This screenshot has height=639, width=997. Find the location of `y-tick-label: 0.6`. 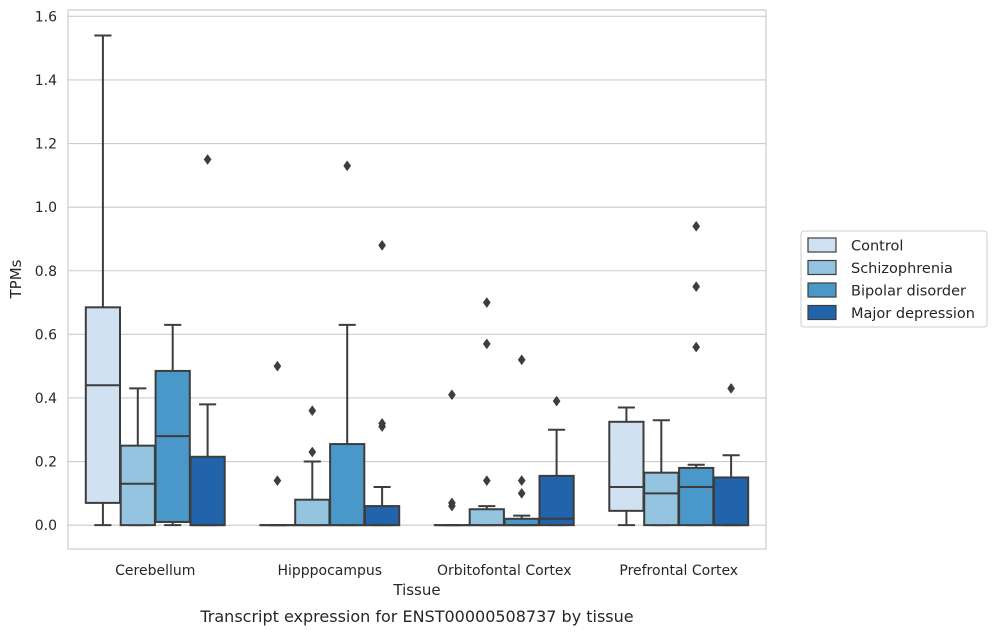

y-tick-label: 0.6 is located at coordinates (46, 335).